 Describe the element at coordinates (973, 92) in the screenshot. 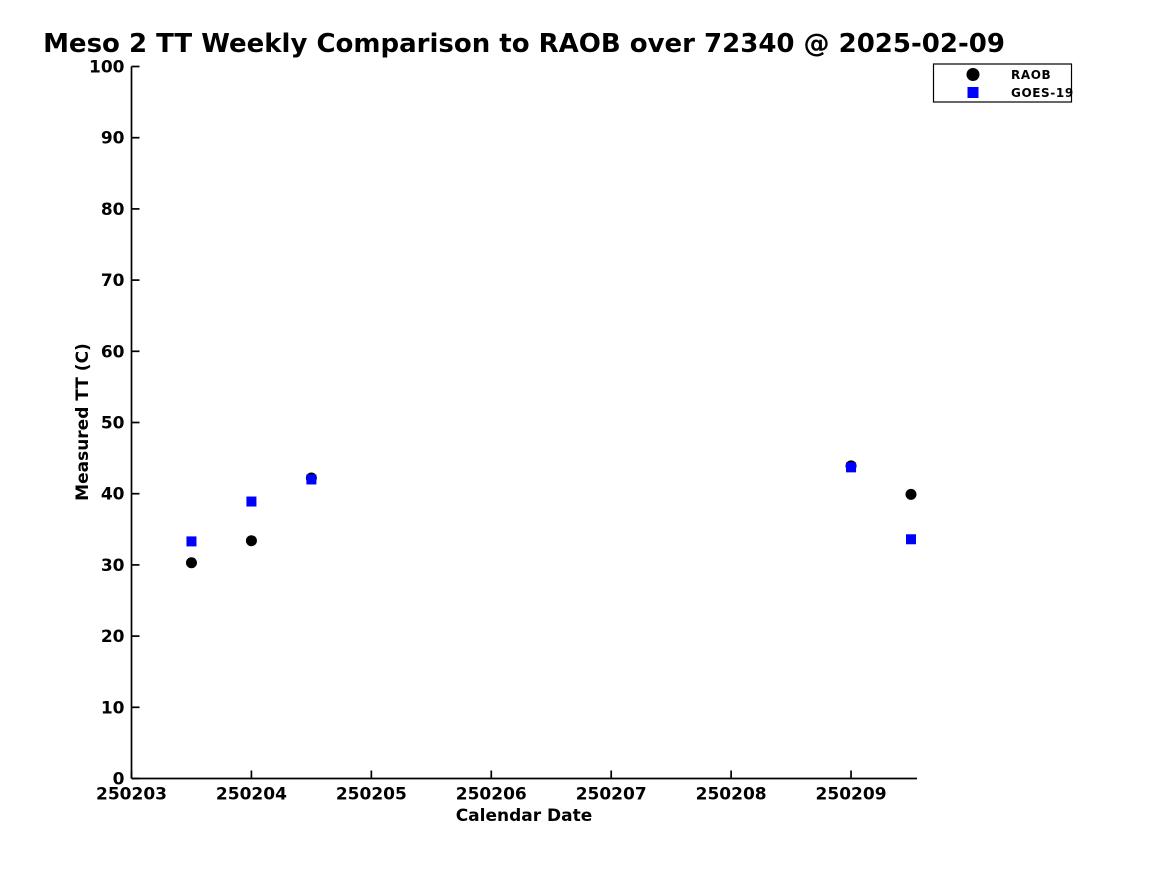

I see `legend-marker-goes19-icon` at that location.